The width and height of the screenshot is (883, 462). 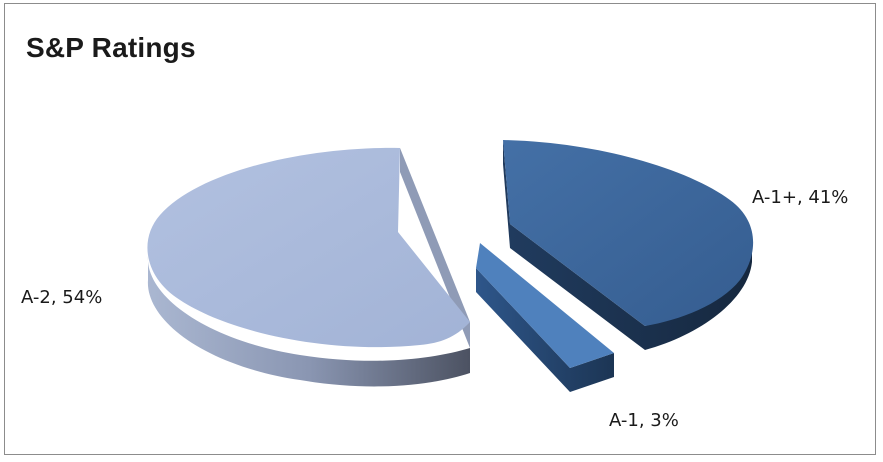 I want to click on data-label-a-2: A-2, 54%, so click(x=61, y=297).